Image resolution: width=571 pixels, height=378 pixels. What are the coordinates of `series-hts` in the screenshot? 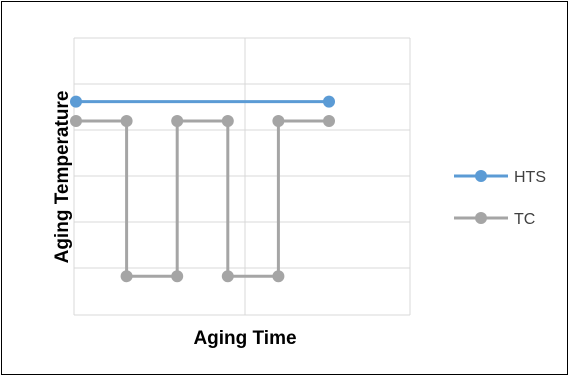 It's located at (202, 101).